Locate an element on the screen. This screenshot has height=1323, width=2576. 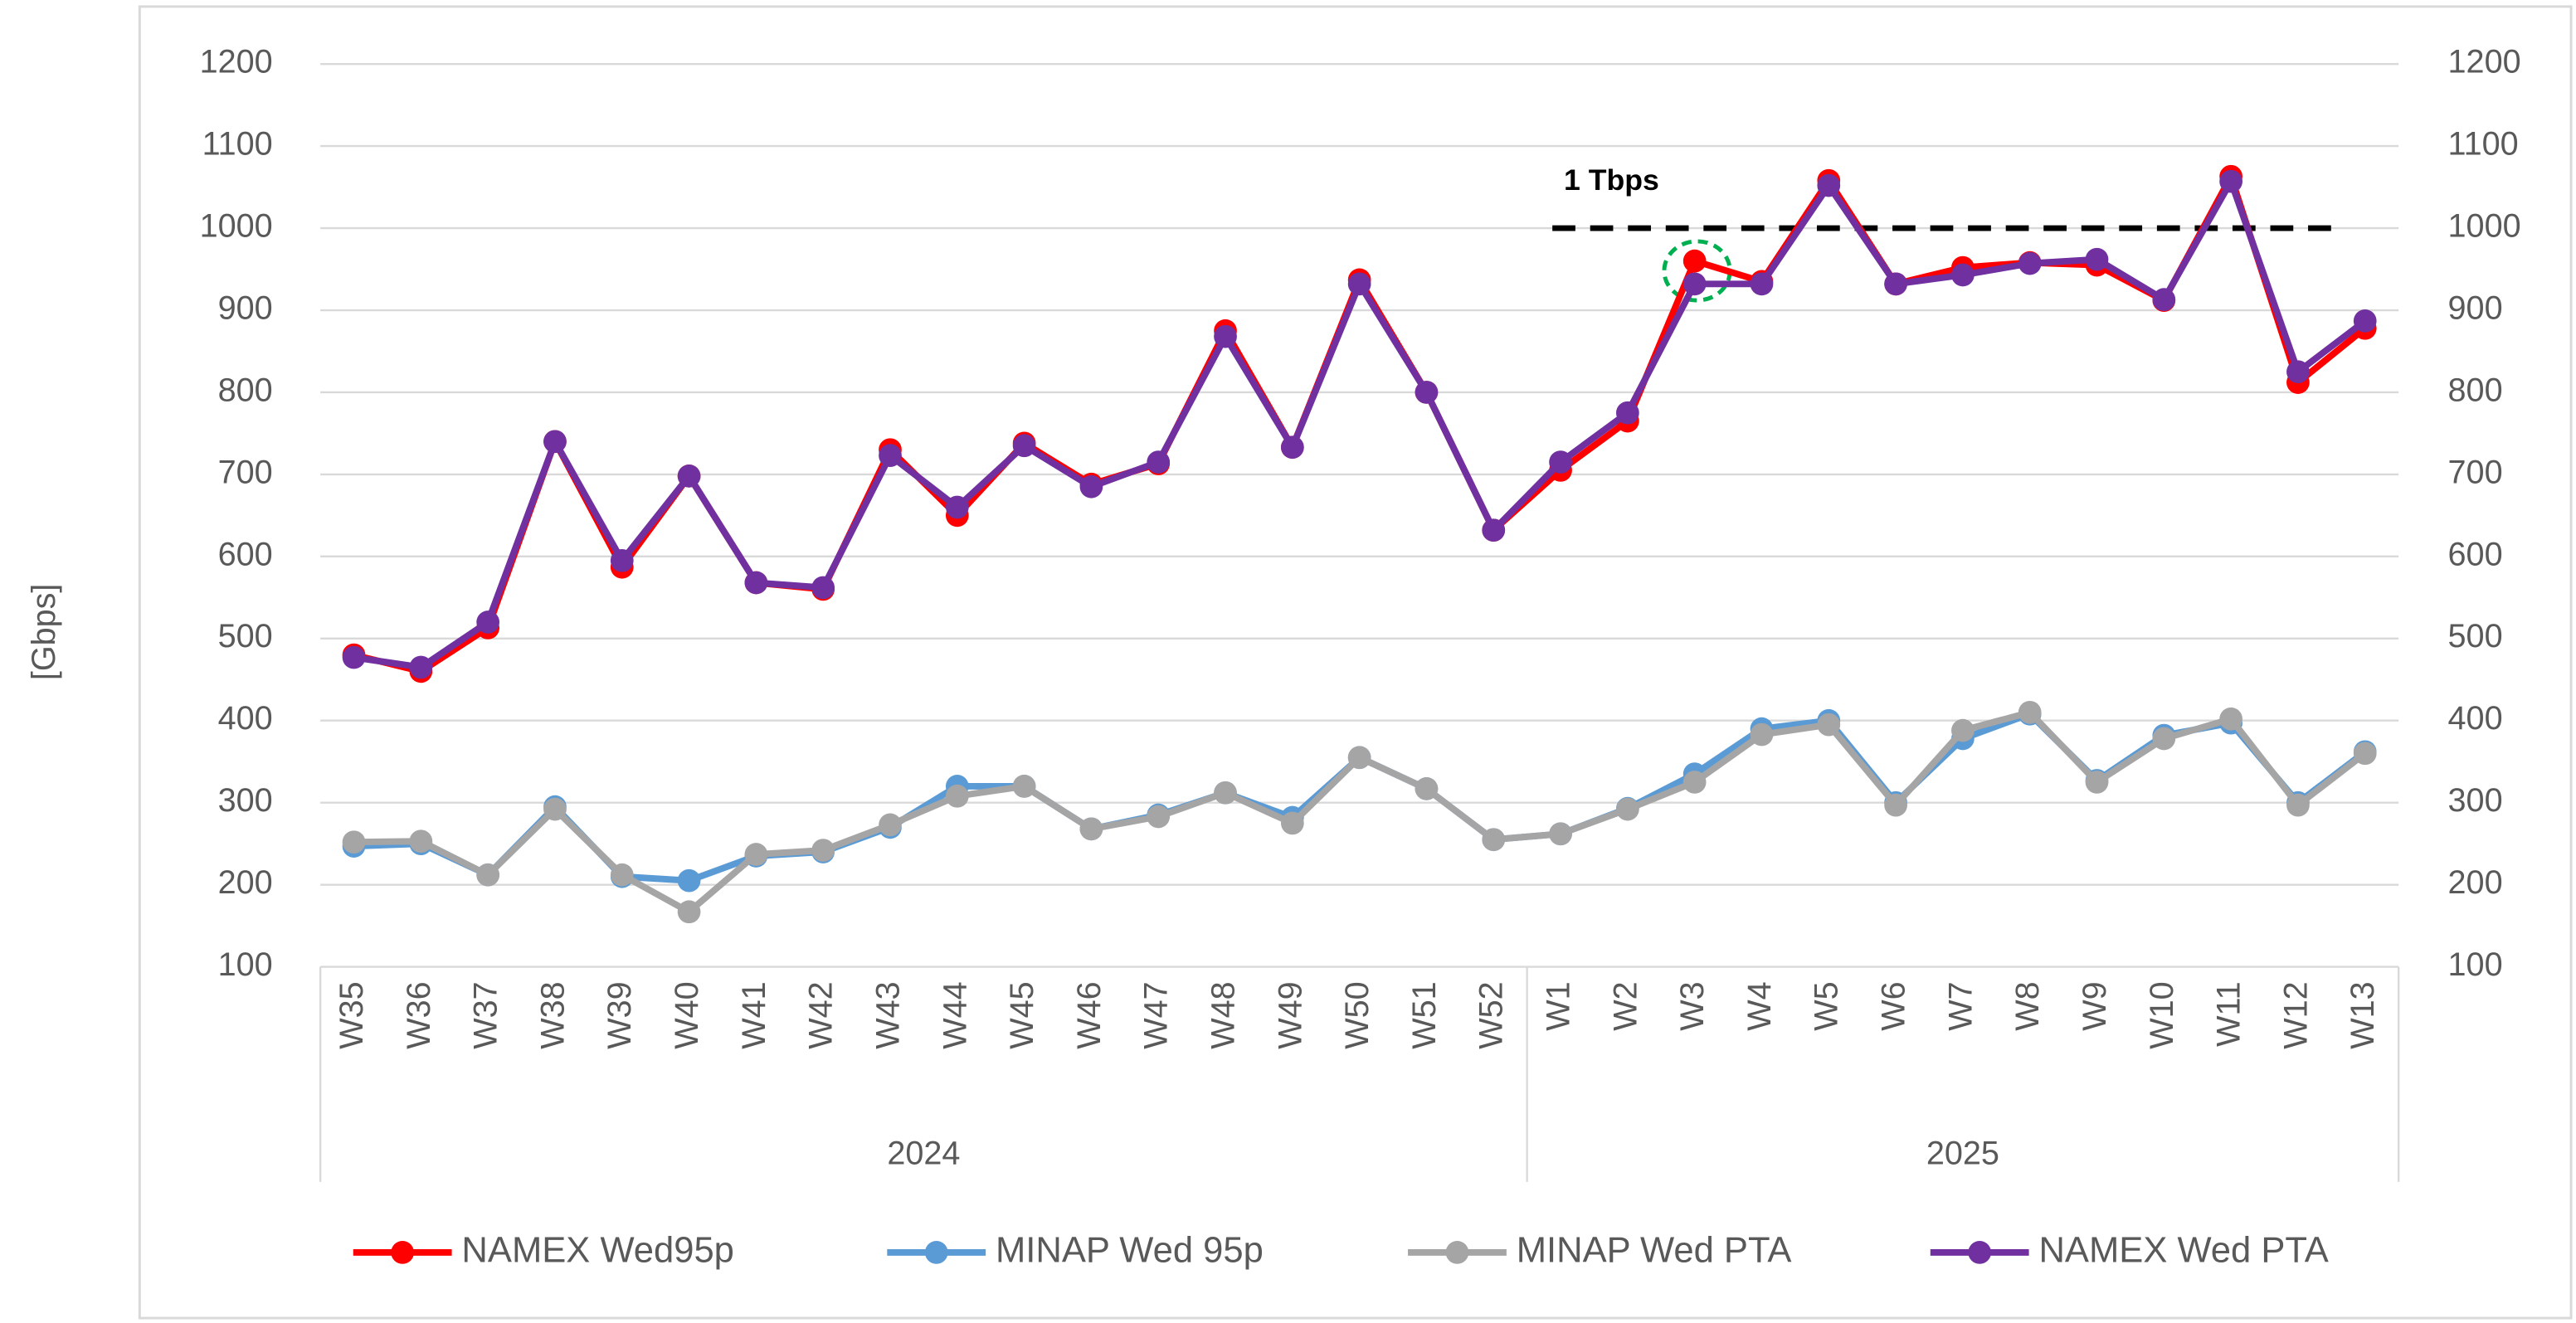
y2-tick-label: 300 is located at coordinates (2475, 800).